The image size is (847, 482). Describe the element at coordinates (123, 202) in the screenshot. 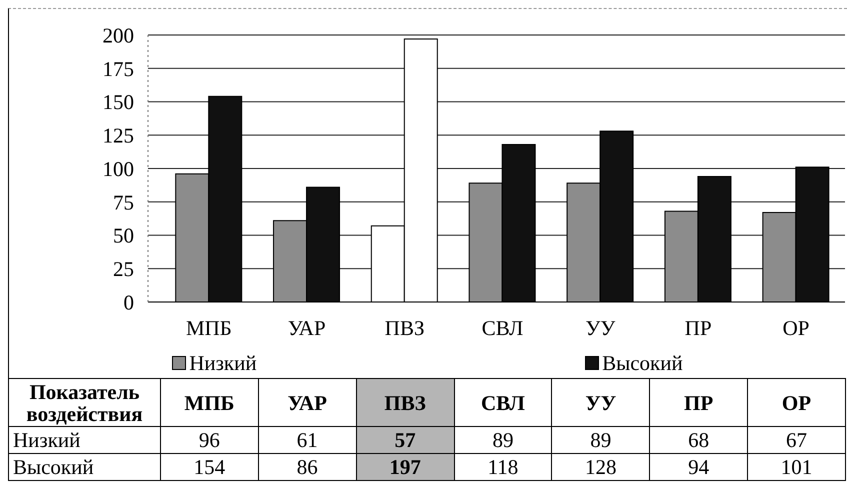

I see `y-tick-label: 75` at that location.